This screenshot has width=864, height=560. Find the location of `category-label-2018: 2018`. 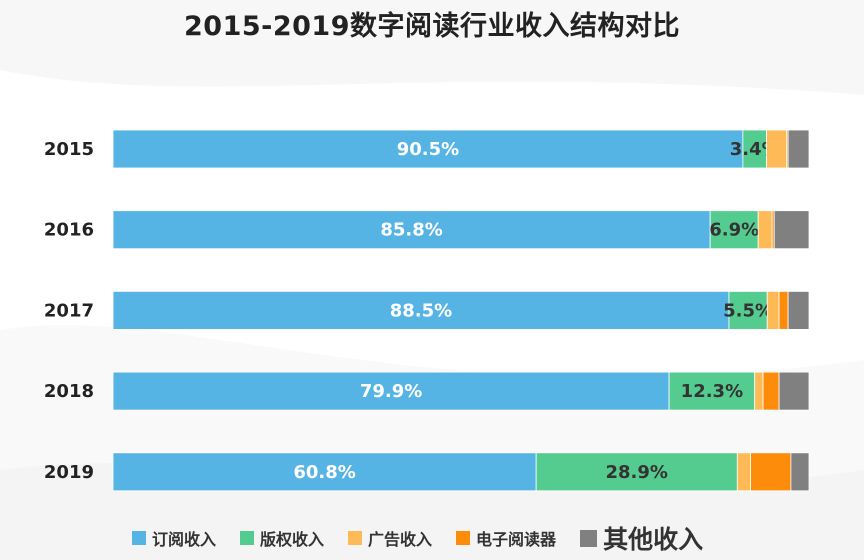

category-label-2018: 2018 is located at coordinates (69, 391).